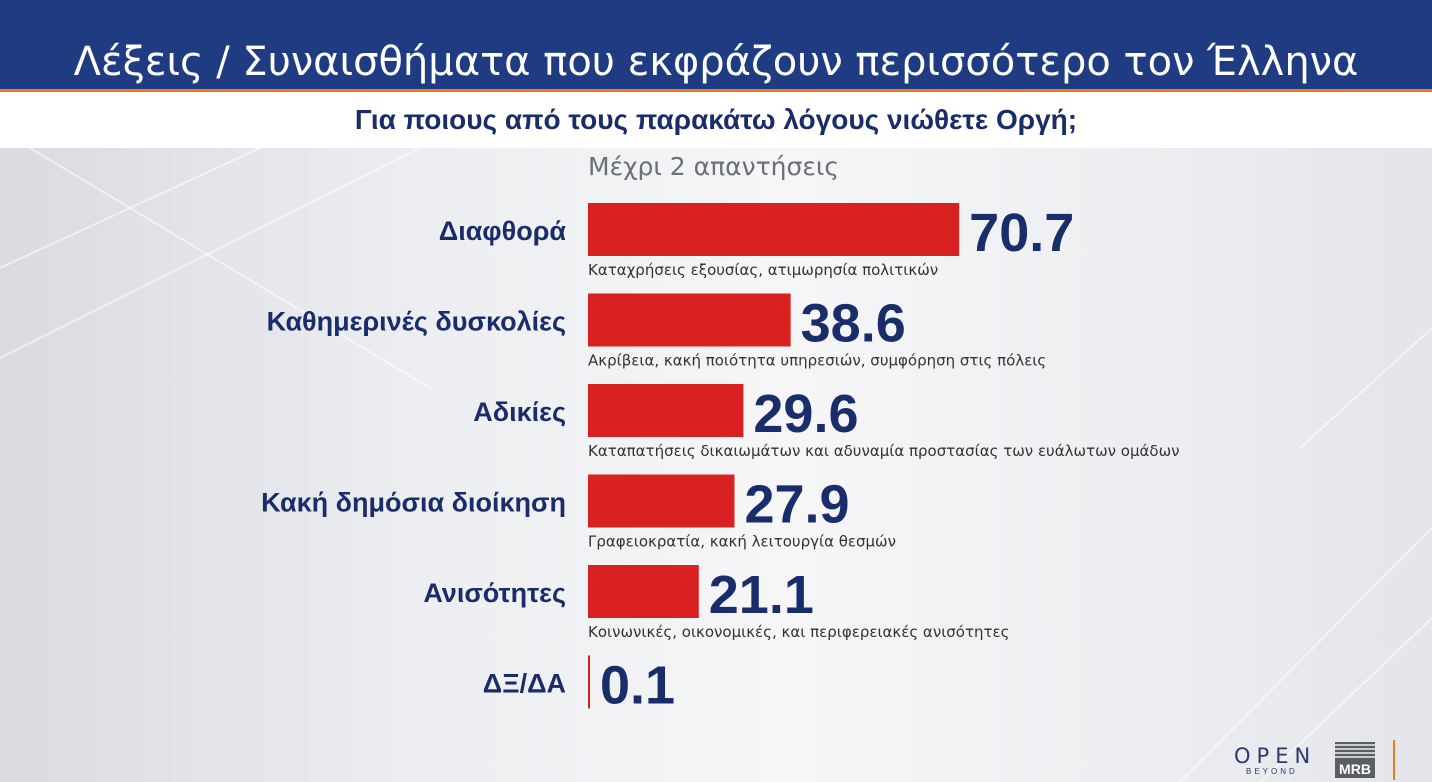  I want to click on bar-row: ΔΞ/ΔΑ 0.1, so click(579, 685).